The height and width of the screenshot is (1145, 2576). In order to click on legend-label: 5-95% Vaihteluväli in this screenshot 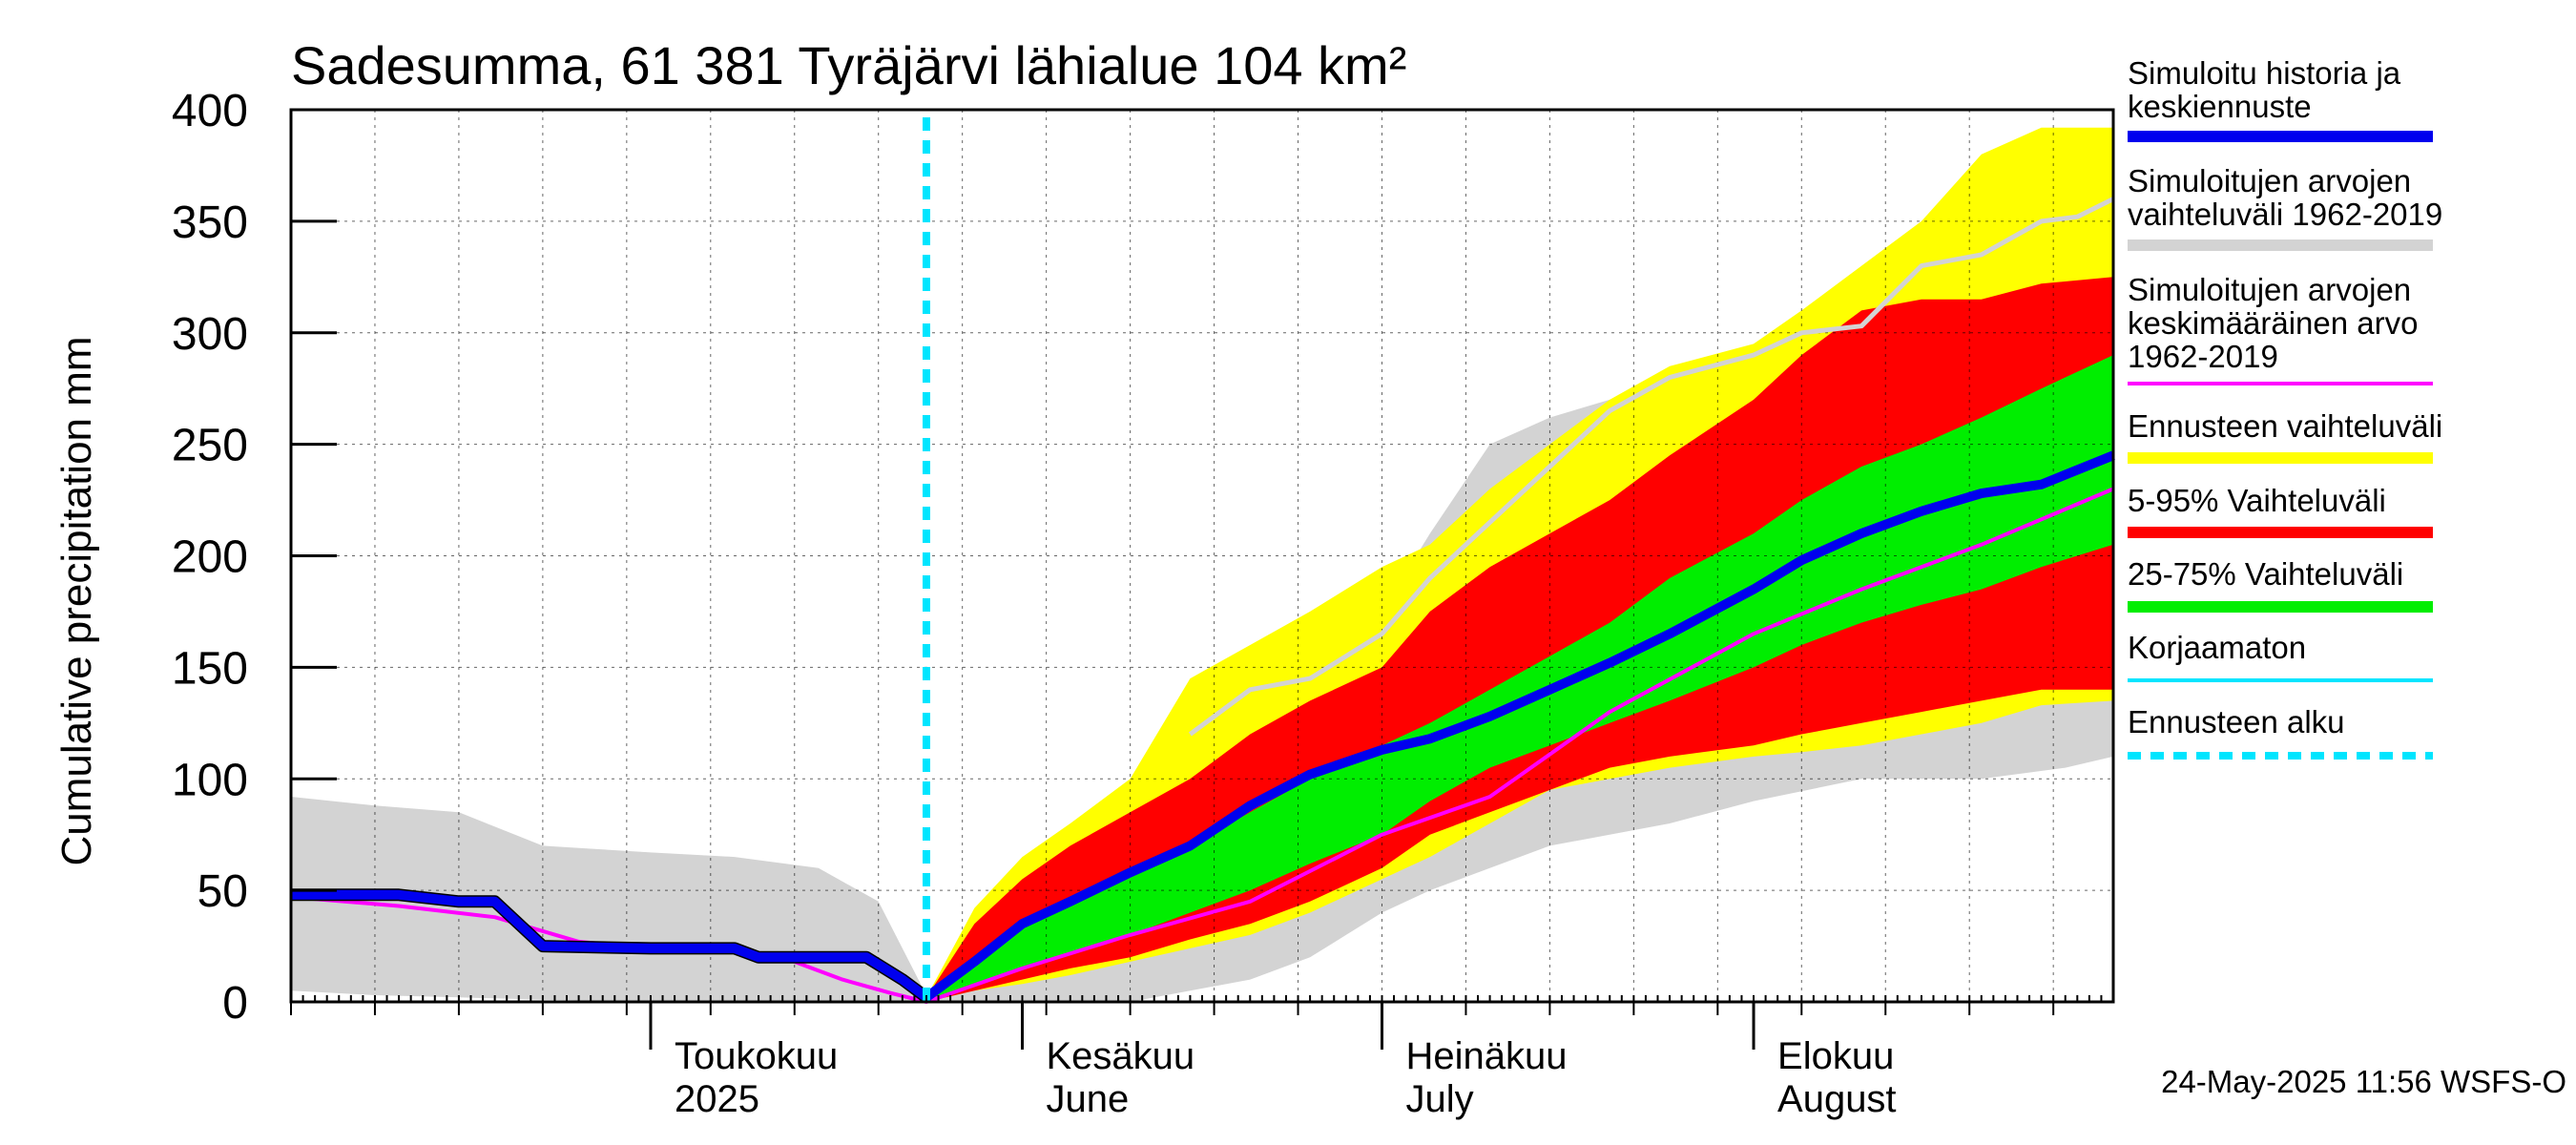, I will do `click(2257, 501)`.